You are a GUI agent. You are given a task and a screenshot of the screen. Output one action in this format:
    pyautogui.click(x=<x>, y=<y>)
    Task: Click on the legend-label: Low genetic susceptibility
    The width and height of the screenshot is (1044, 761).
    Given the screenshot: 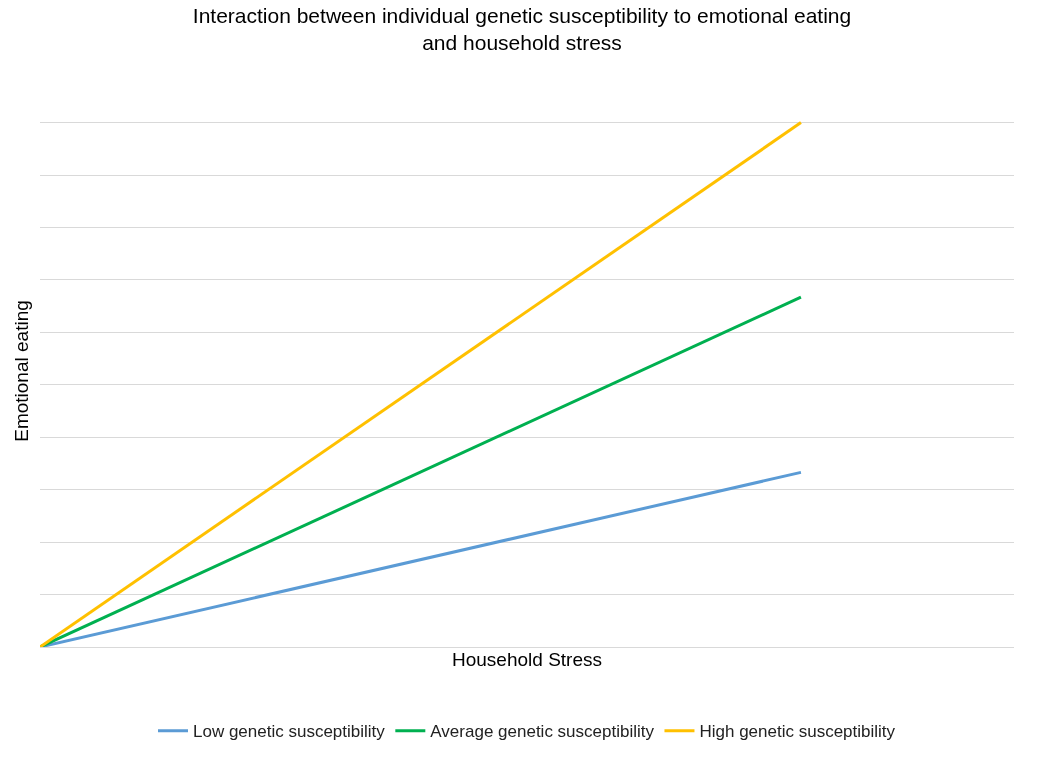 What is the action you would take?
    pyautogui.click(x=289, y=732)
    